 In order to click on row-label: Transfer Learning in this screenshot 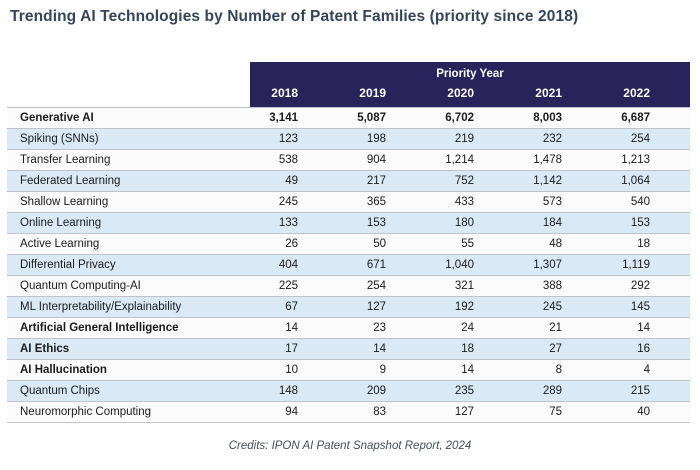, I will do `click(65, 160)`.